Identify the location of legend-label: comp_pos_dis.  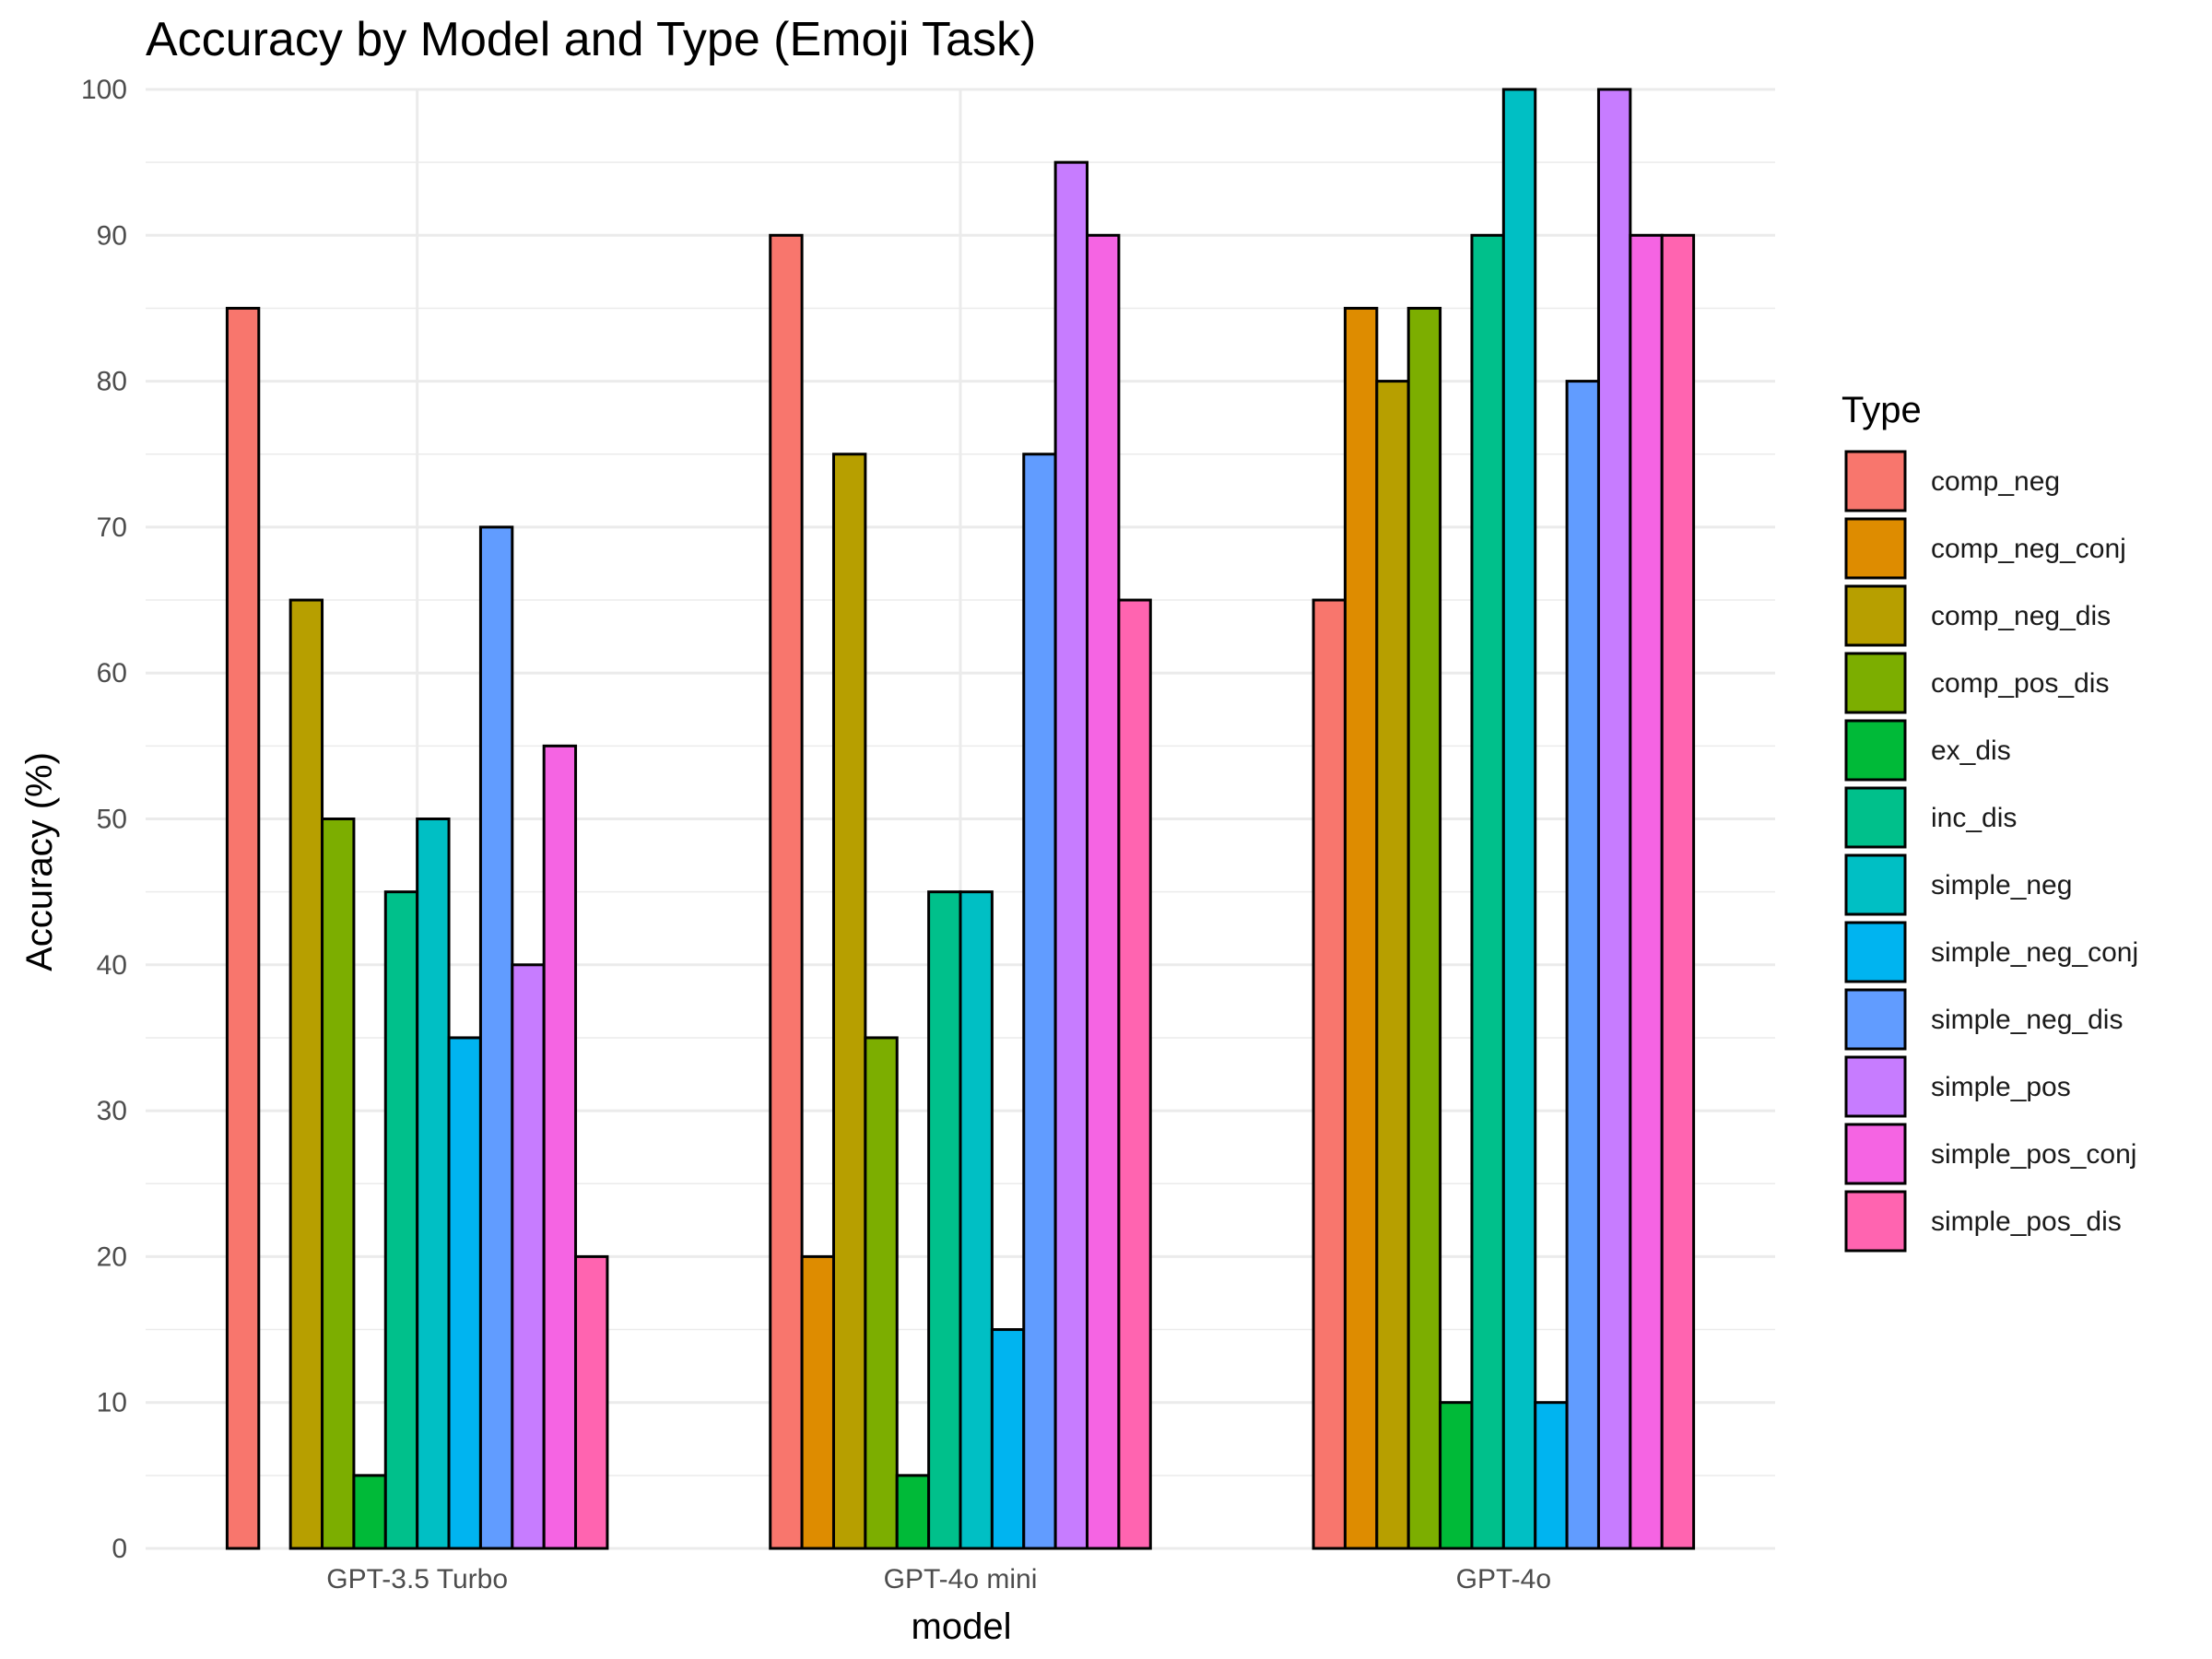
(2020, 683).